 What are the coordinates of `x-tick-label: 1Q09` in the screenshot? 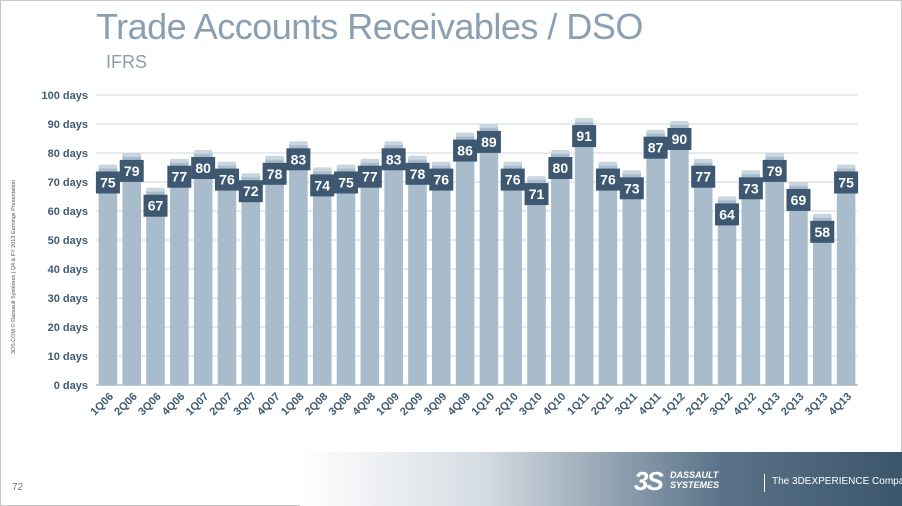 It's located at (388, 405).